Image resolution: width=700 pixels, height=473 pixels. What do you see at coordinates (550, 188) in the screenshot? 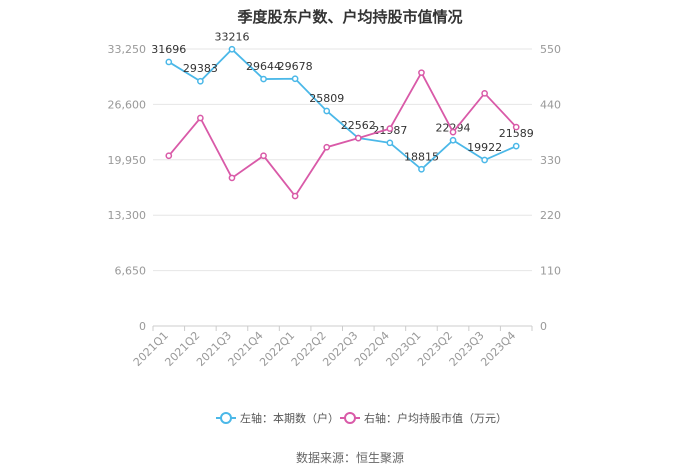
I see `y-axis-right: 0 110 220 330 440 550` at bounding box center [550, 188].